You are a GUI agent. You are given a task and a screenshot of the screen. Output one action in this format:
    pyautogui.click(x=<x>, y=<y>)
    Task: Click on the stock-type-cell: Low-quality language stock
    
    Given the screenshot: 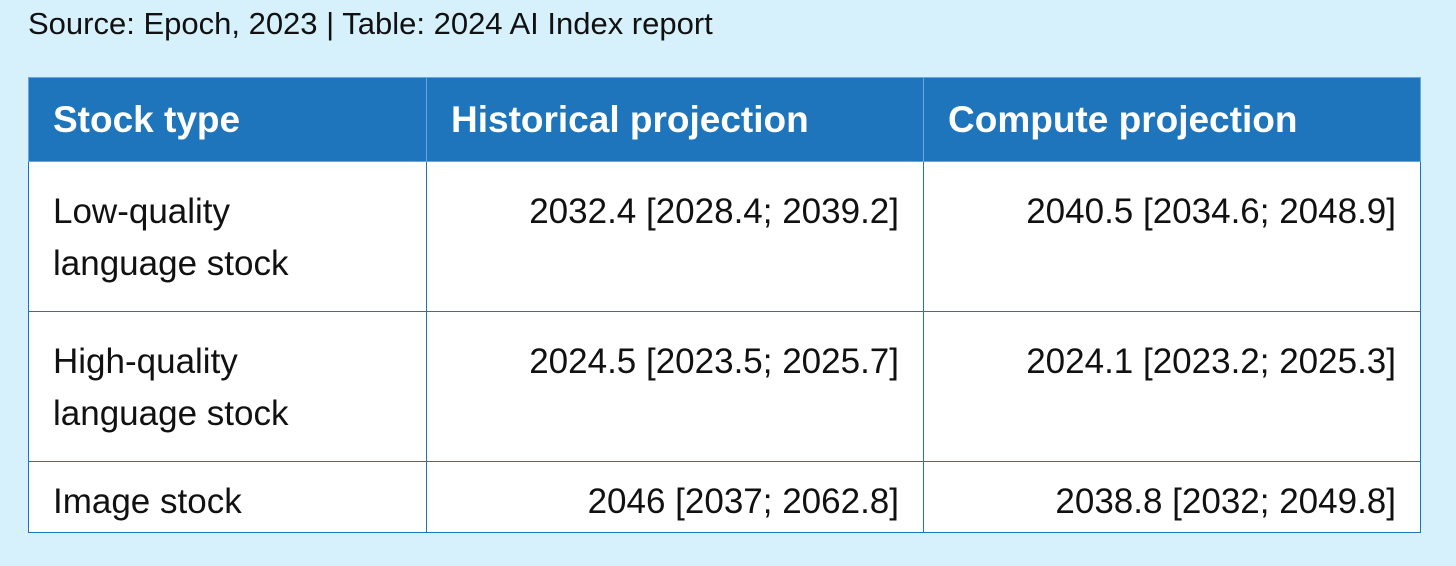 What is the action you would take?
    pyautogui.click(x=227, y=236)
    